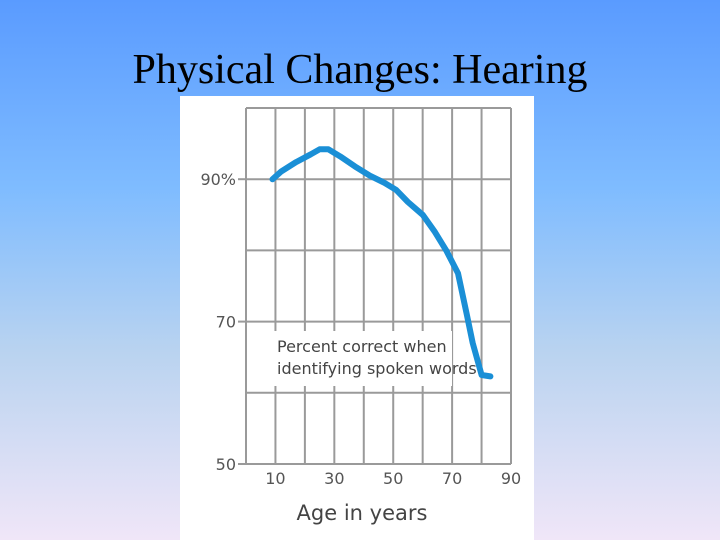  I want to click on x-tick-label: 30, so click(334, 478).